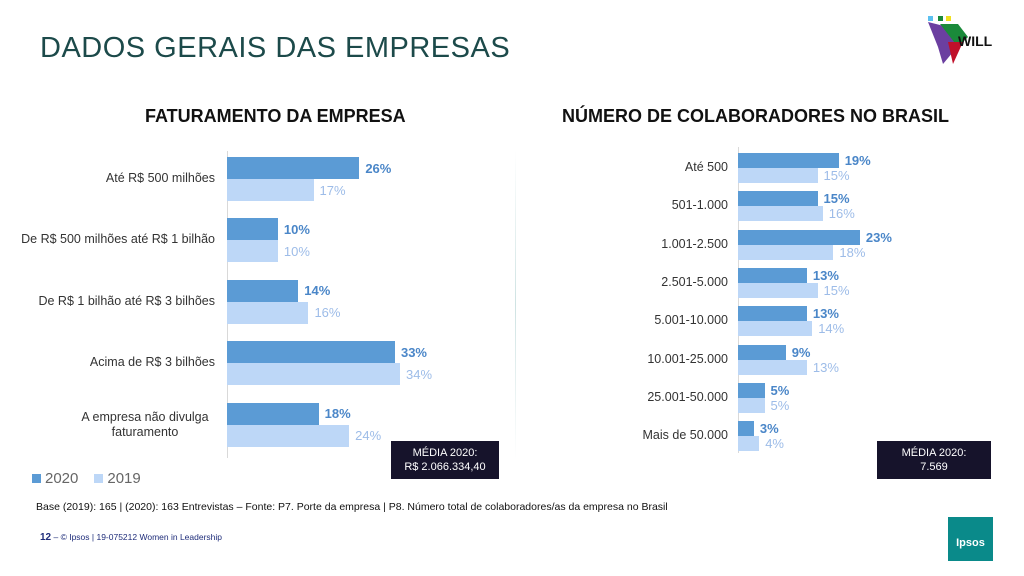 The width and height of the screenshot is (1024, 576). What do you see at coordinates (756, 116) in the screenshot?
I see `chart-title: NÚMERO DE COLABORADORES NO BRASIL` at bounding box center [756, 116].